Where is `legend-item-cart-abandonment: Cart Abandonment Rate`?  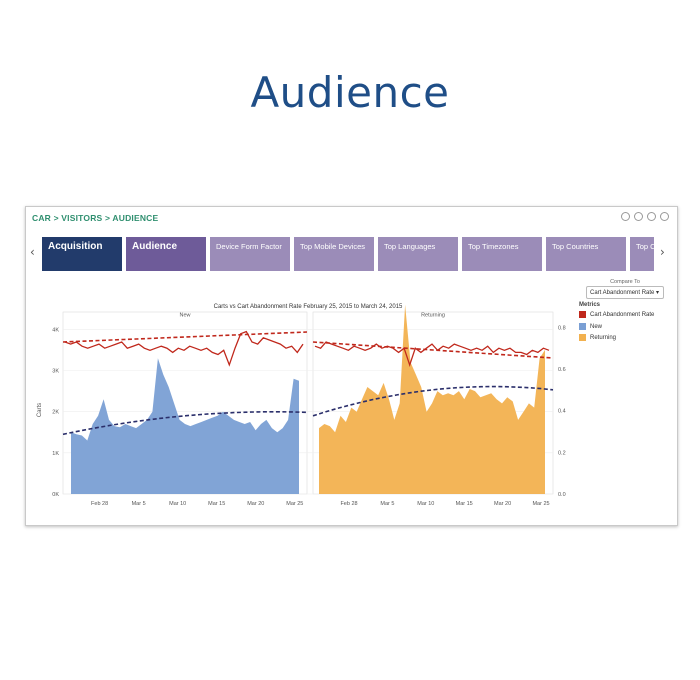
legend-item-cart-abandonment: Cart Abandonment Rate is located at coordinates (627, 314).